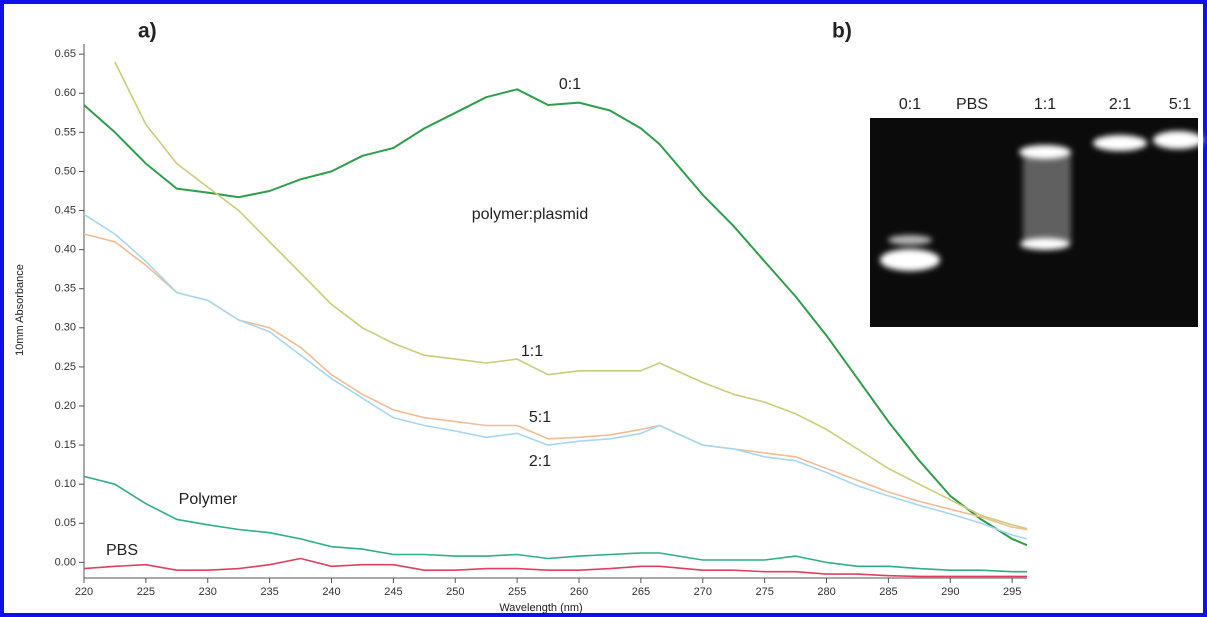 Image resolution: width=1207 pixels, height=617 pixels. What do you see at coordinates (517, 592) in the screenshot?
I see `x-tick-label: 255` at bounding box center [517, 592].